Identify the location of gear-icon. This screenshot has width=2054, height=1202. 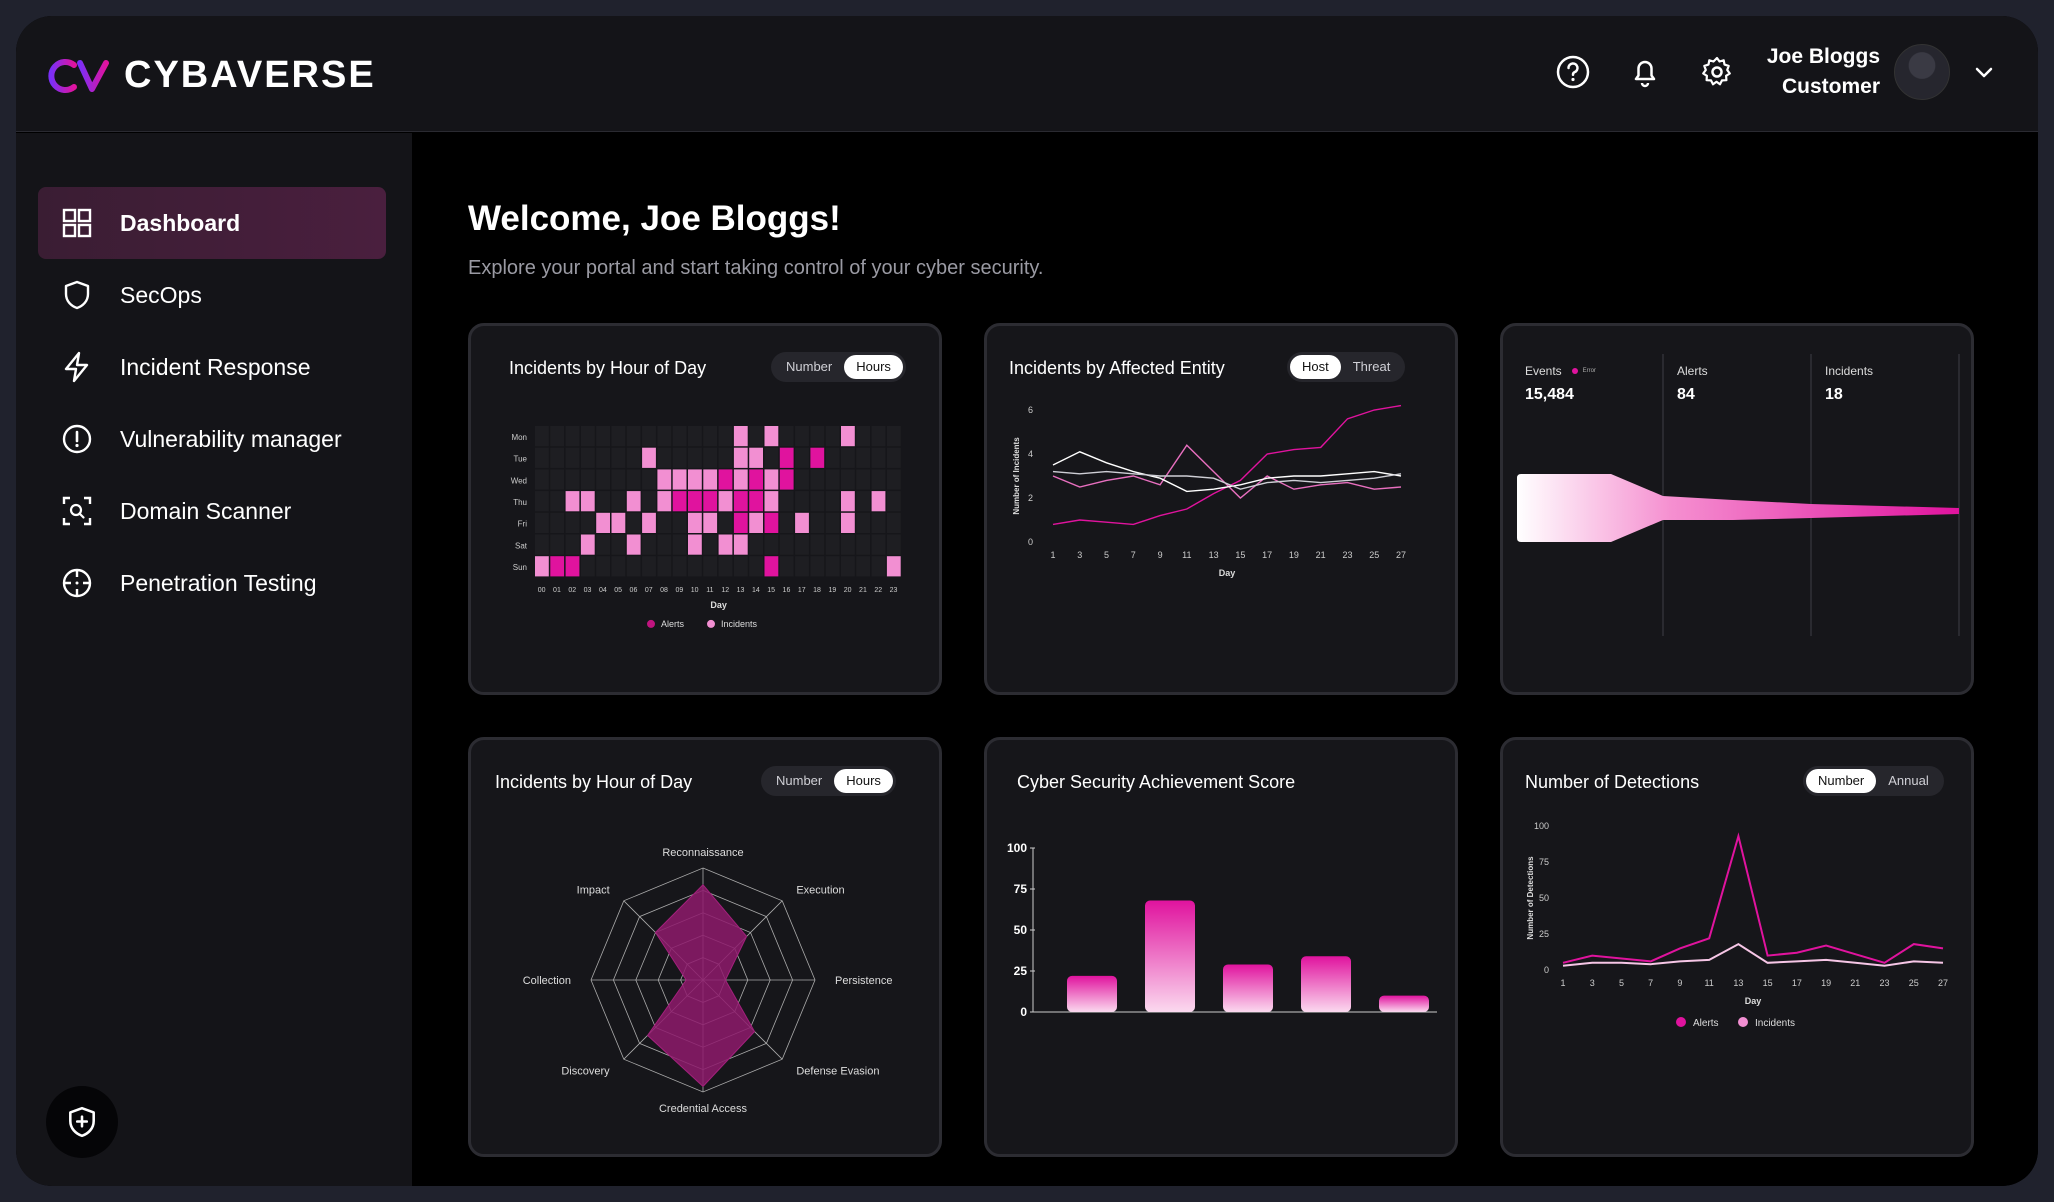
(1717, 72).